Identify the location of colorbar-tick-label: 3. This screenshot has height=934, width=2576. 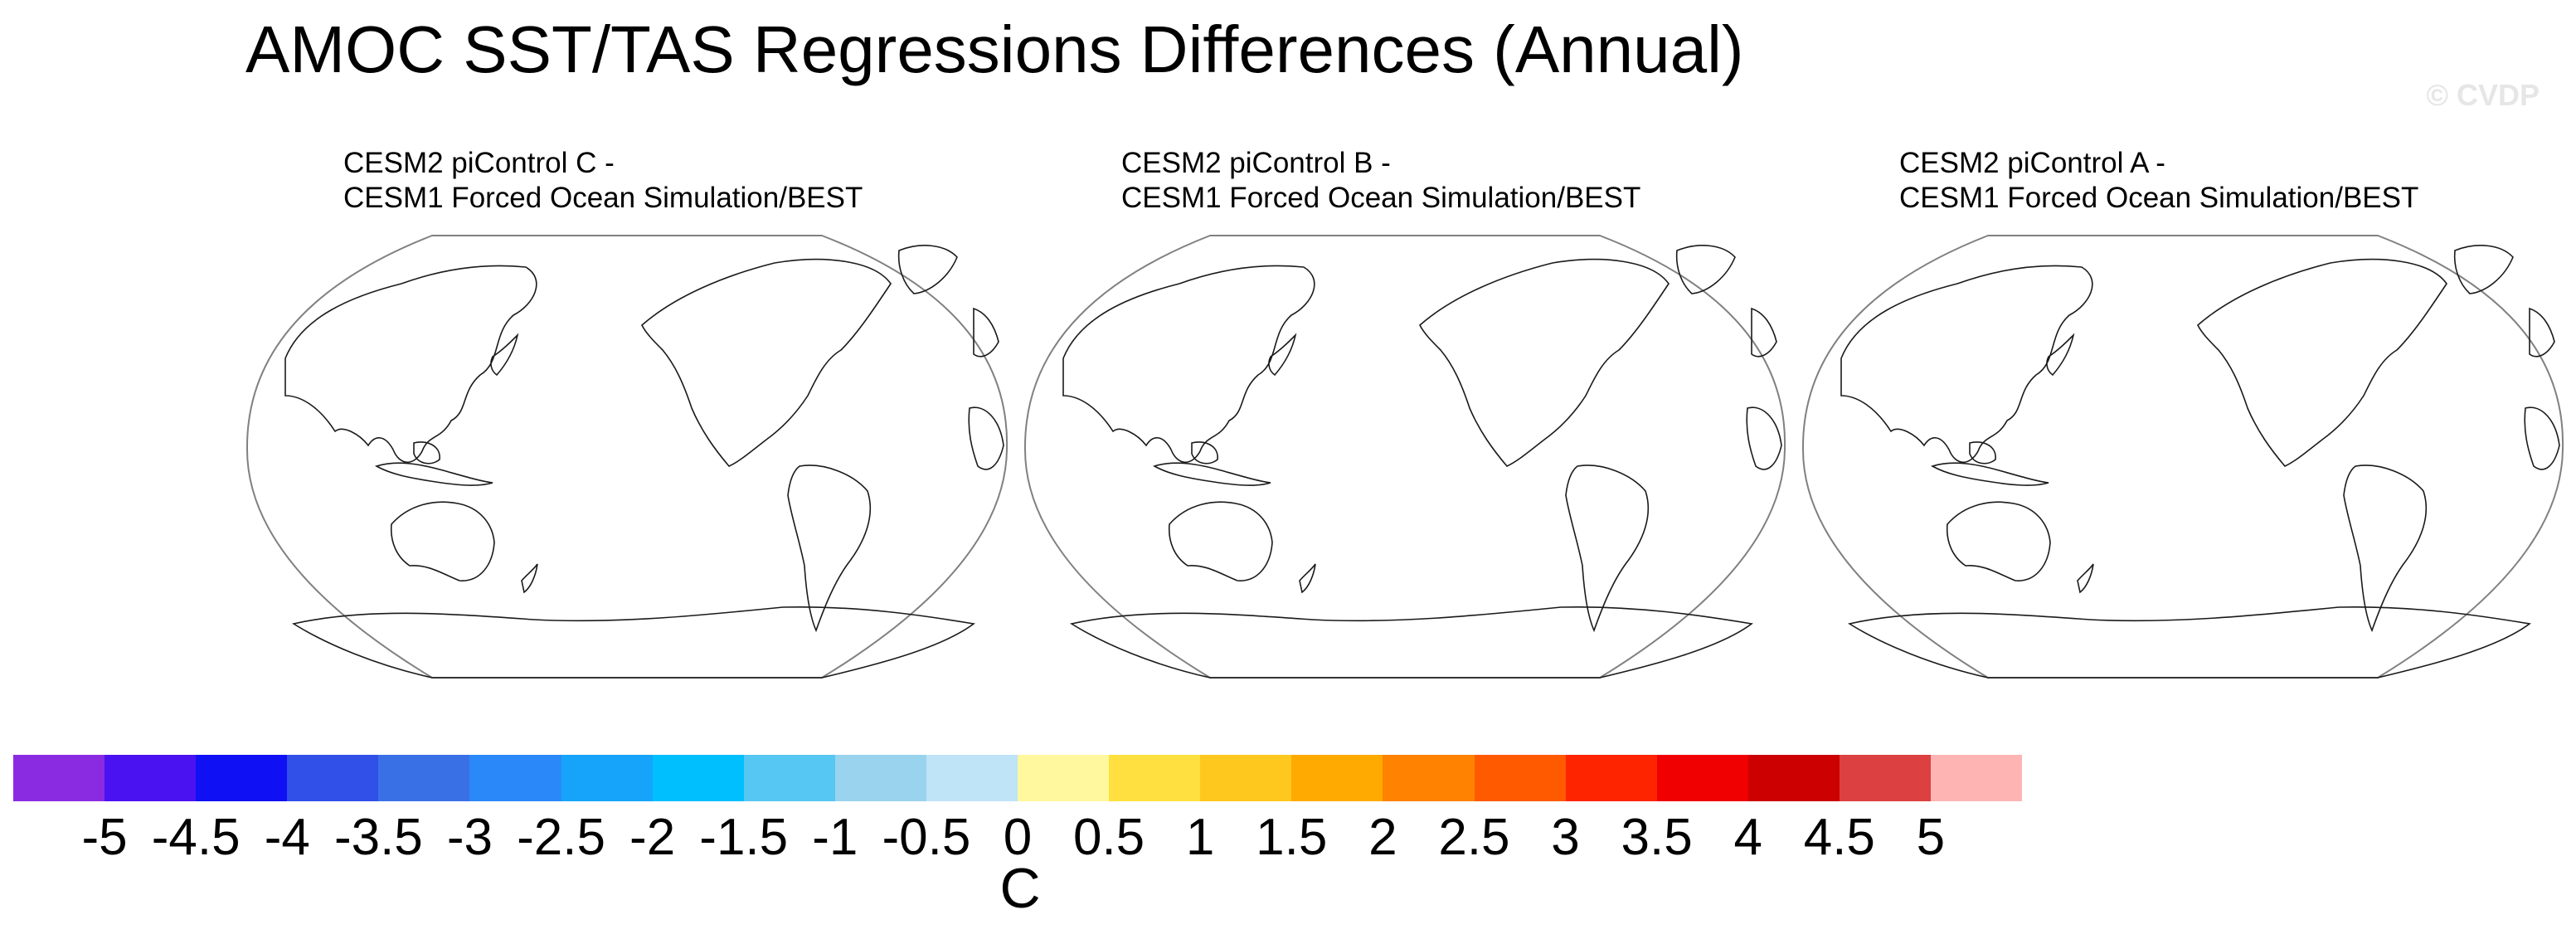
(1566, 837).